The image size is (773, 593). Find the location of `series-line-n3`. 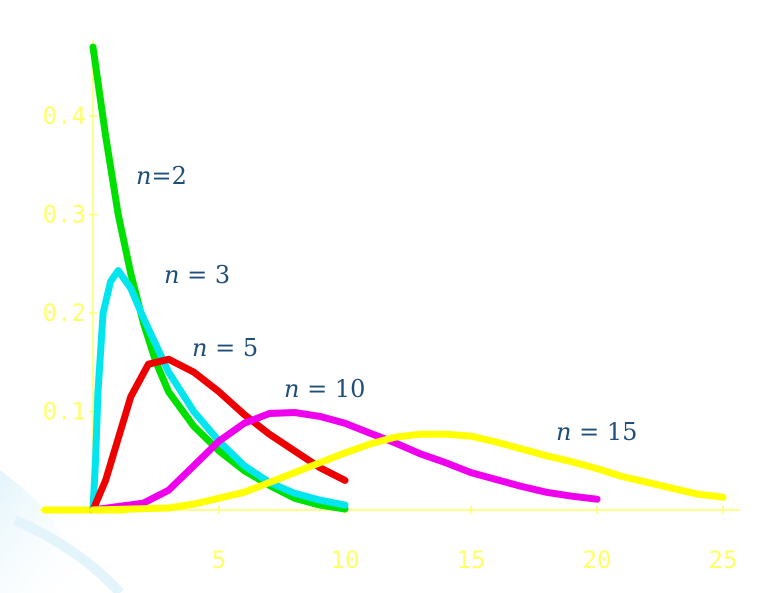

series-line-n3 is located at coordinates (219, 390).